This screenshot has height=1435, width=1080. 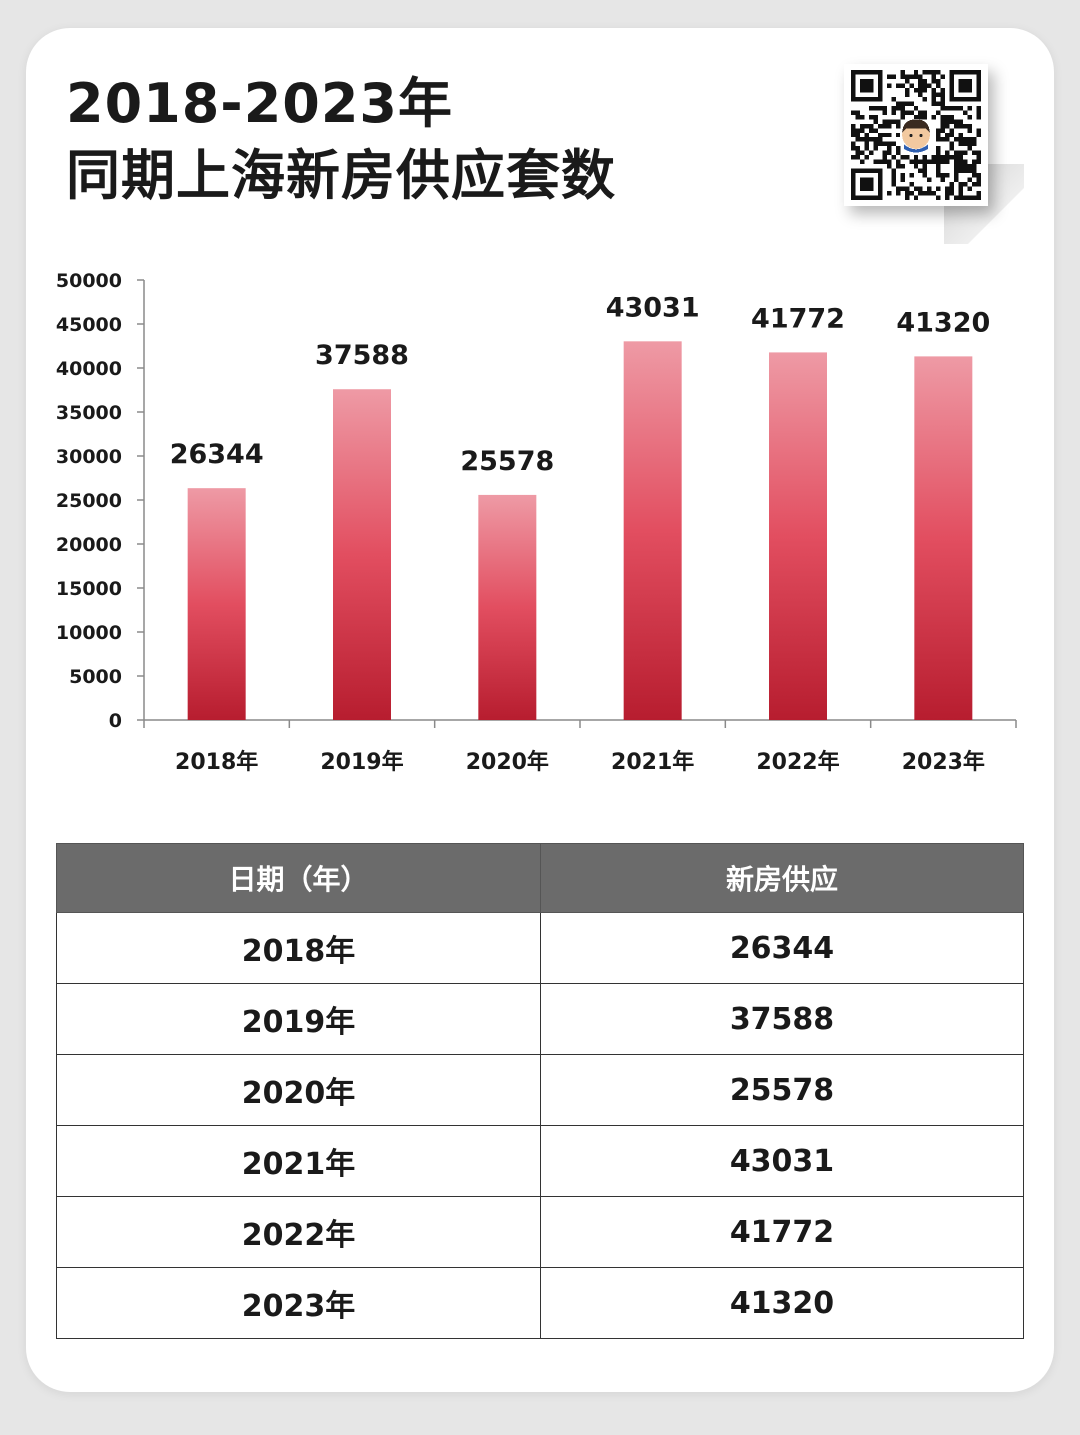 What do you see at coordinates (782, 1303) in the screenshot?
I see `cell-supply: 41320` at bounding box center [782, 1303].